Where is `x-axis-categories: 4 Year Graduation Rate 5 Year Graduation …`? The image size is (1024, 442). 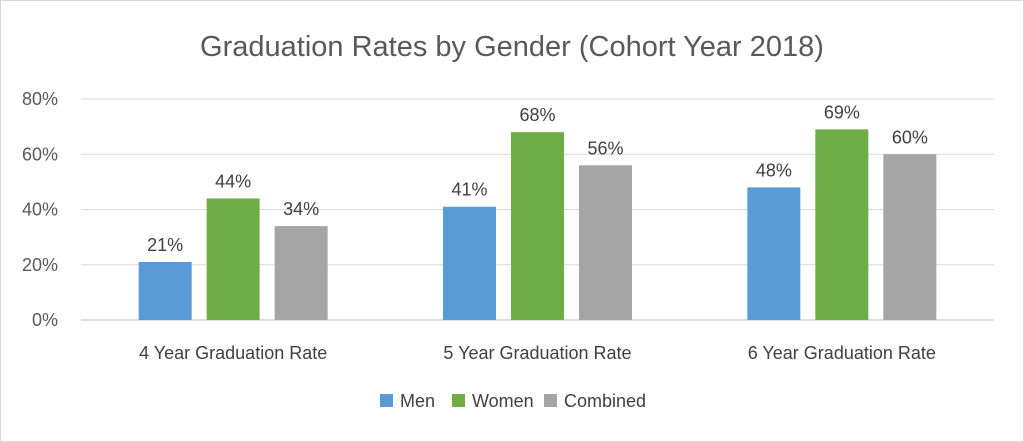 x-axis-categories: 4 Year Graduation Rate 5 Year Graduation … is located at coordinates (537, 353).